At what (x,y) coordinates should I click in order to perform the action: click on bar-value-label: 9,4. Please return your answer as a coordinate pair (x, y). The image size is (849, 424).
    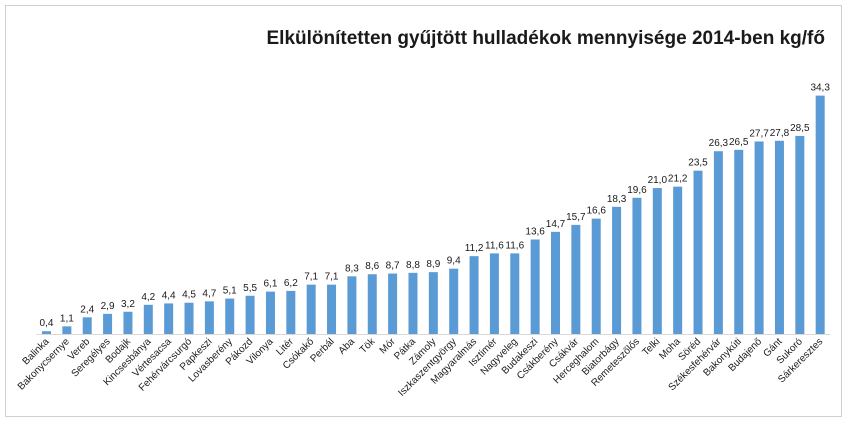
    Looking at the image, I should click on (454, 261).